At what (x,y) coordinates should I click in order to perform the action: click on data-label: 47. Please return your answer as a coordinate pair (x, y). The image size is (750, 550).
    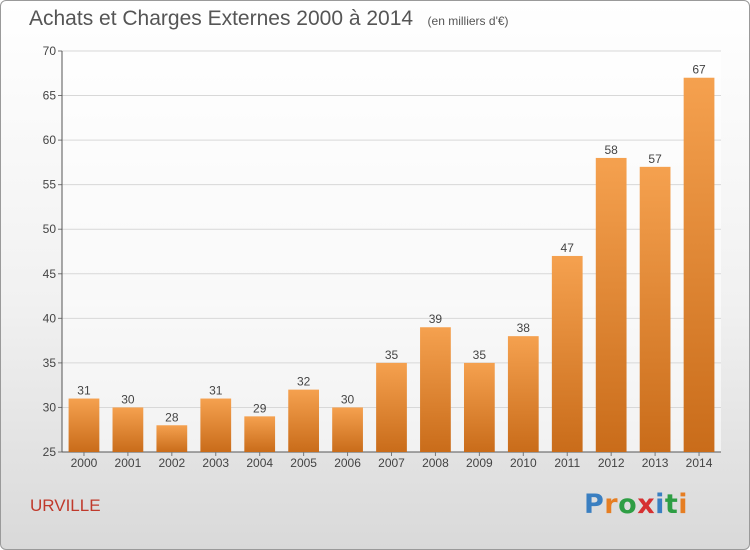
    Looking at the image, I should click on (568, 248).